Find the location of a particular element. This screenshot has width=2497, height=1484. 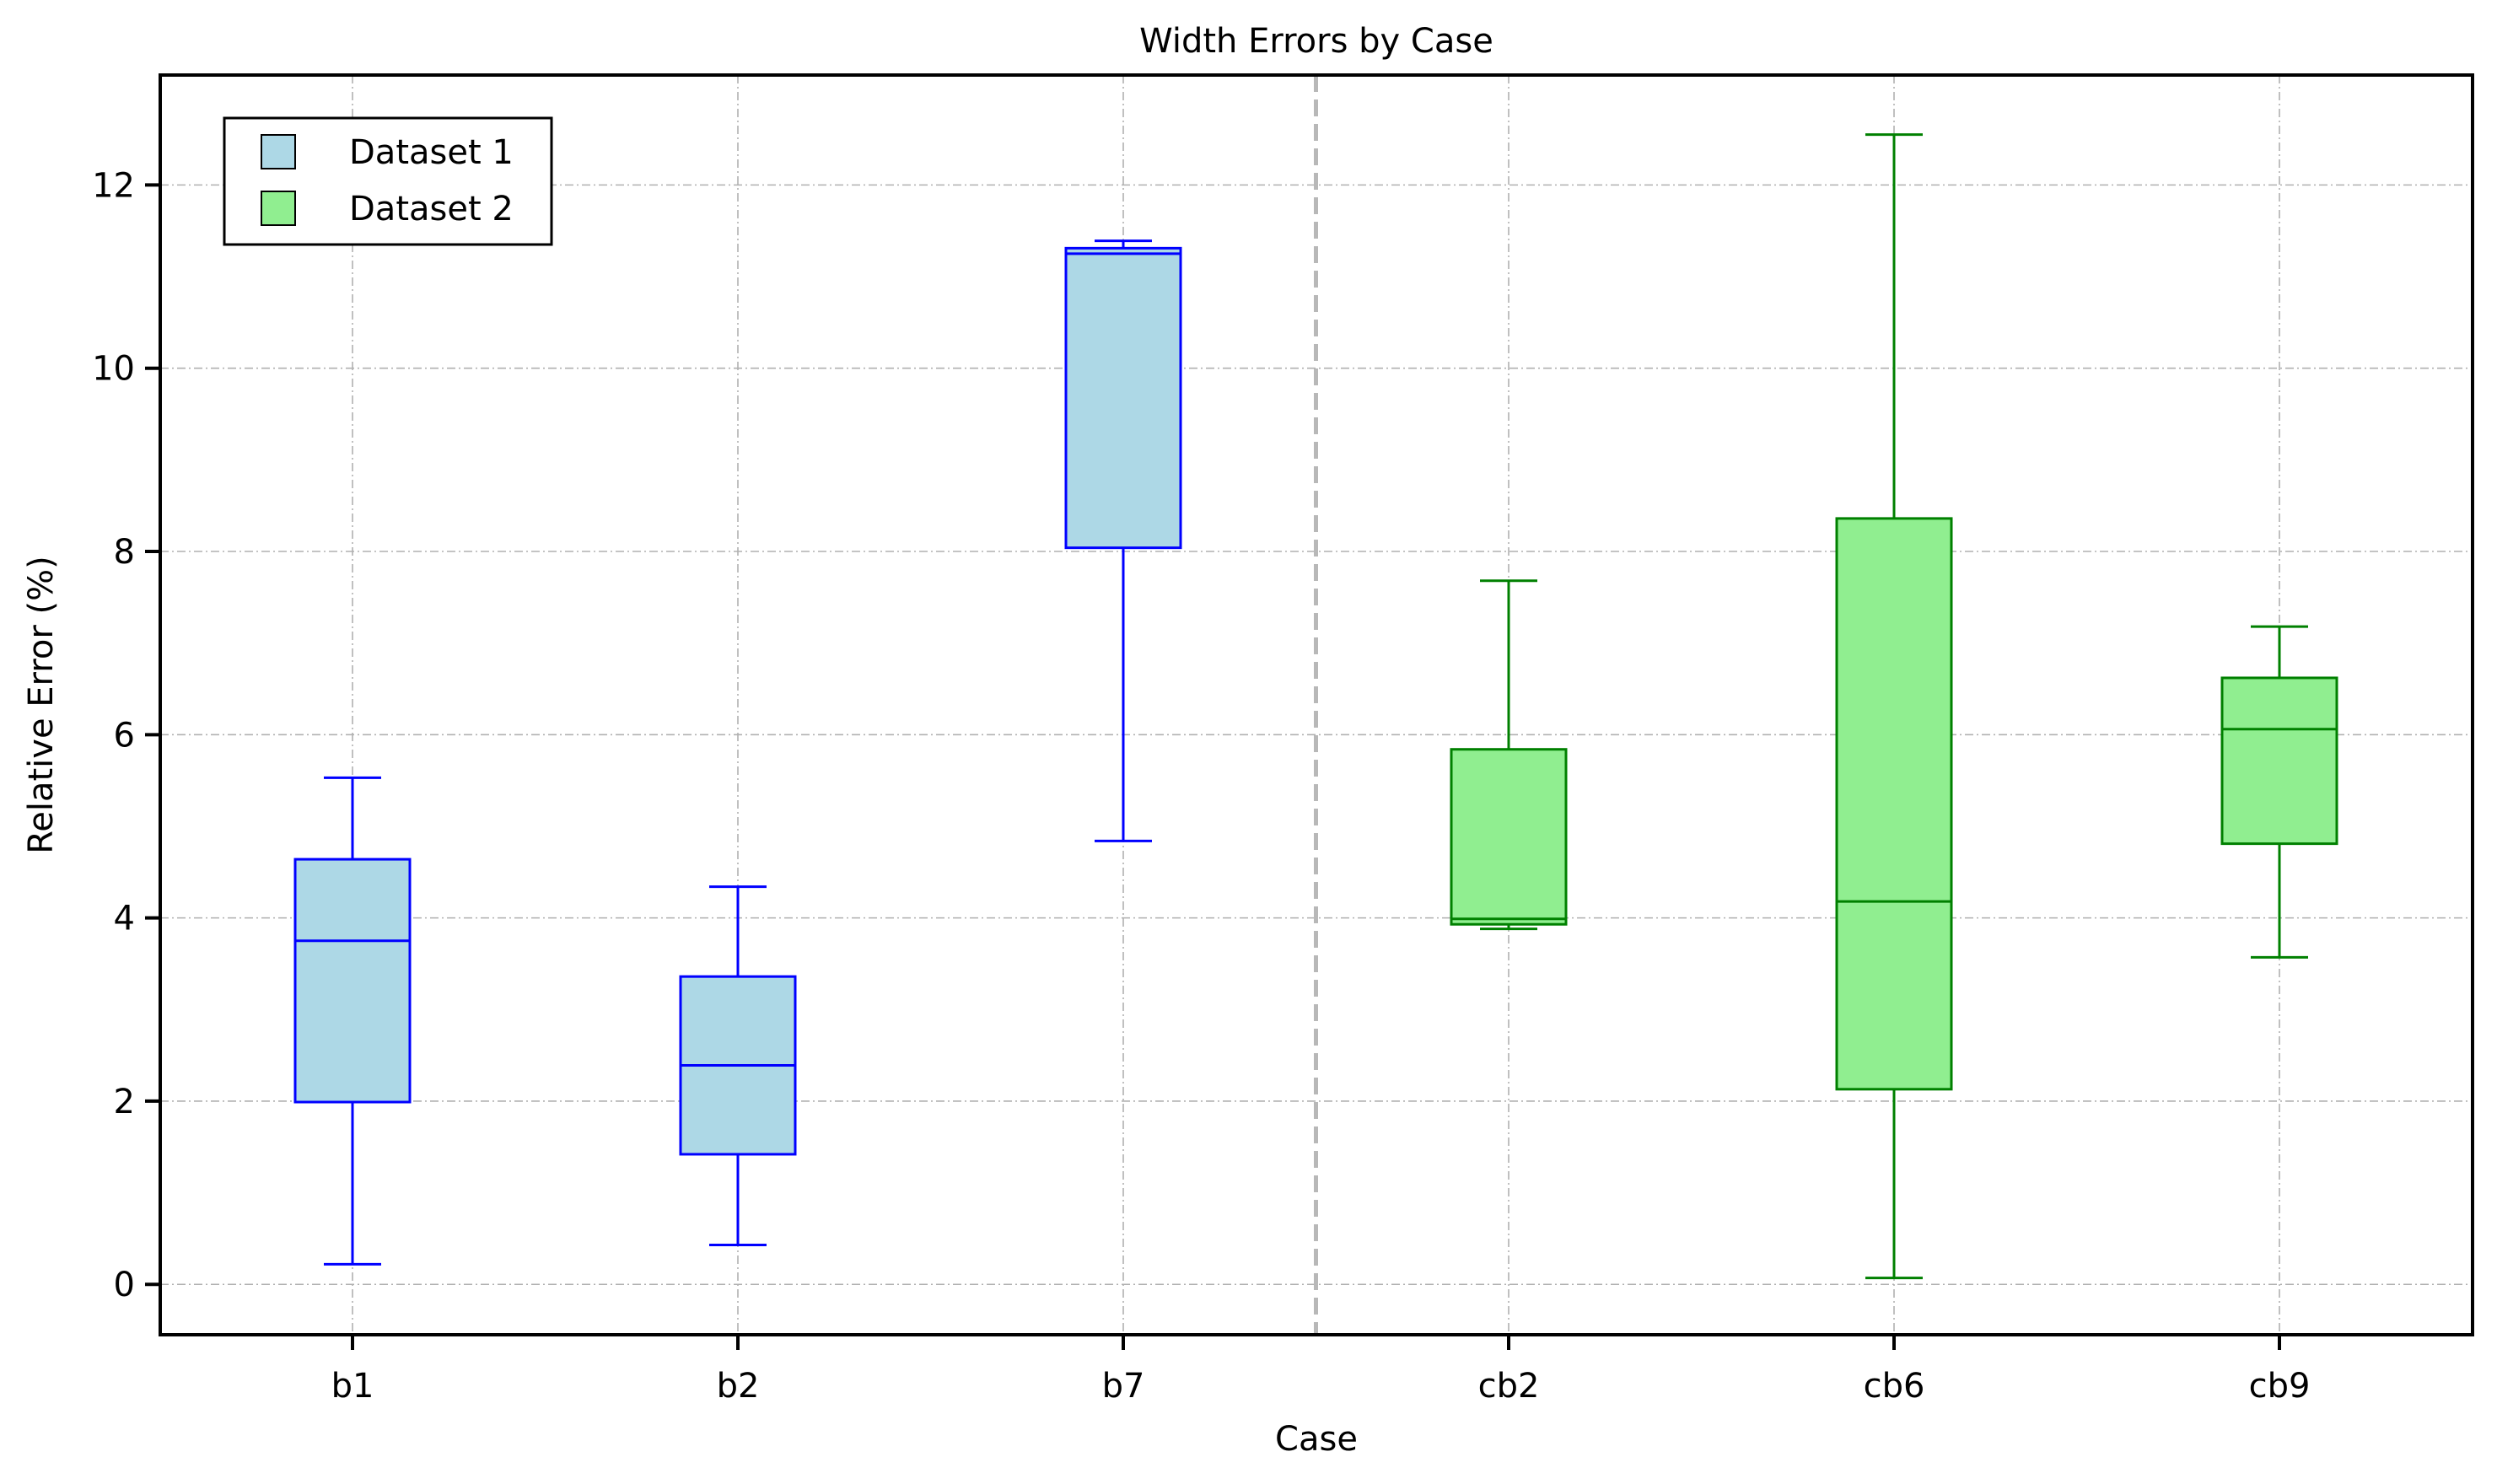

x-tick-label: b1 is located at coordinates (352, 1386).